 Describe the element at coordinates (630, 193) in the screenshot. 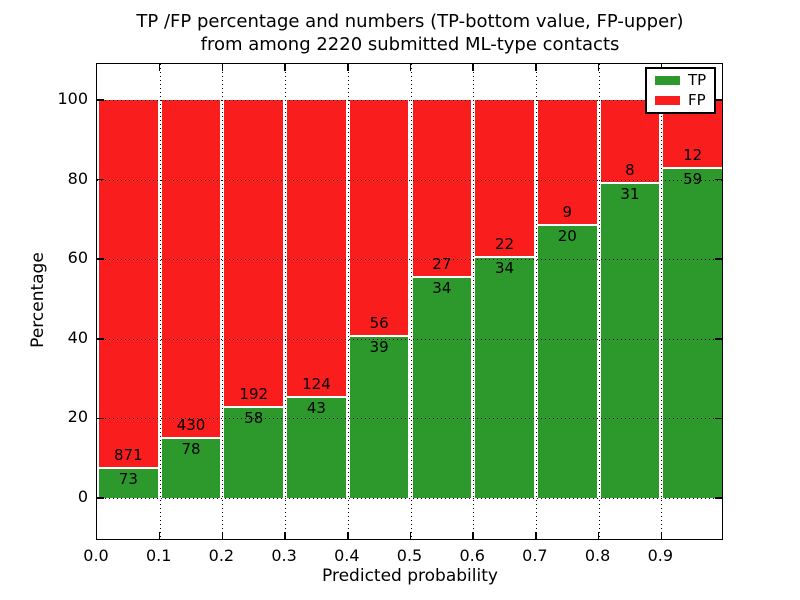

I see `tp-count-label: 31` at that location.